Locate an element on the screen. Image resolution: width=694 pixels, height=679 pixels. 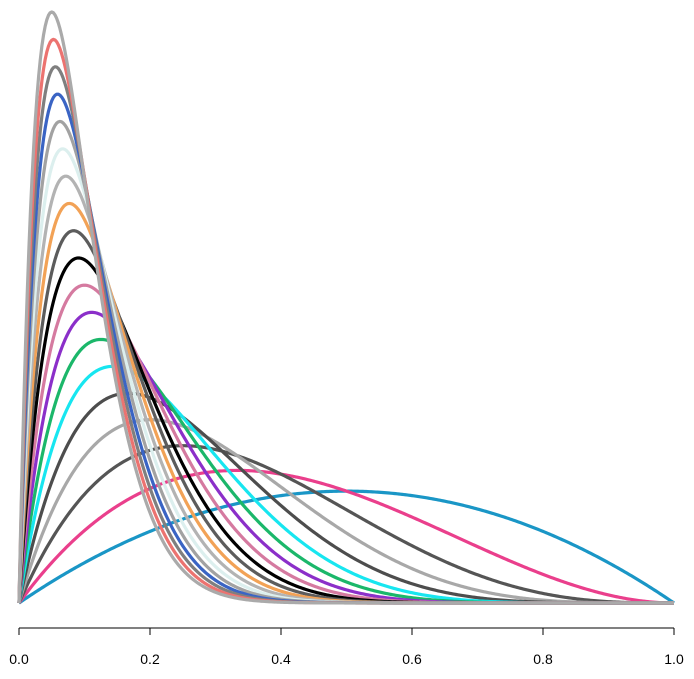
x-tick-label: 0.6 is located at coordinates (412, 659).